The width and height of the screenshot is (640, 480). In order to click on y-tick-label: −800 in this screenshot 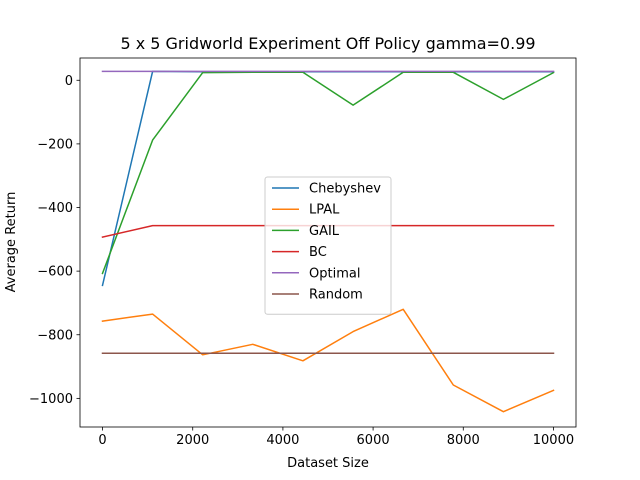, I will do `click(55, 335)`.